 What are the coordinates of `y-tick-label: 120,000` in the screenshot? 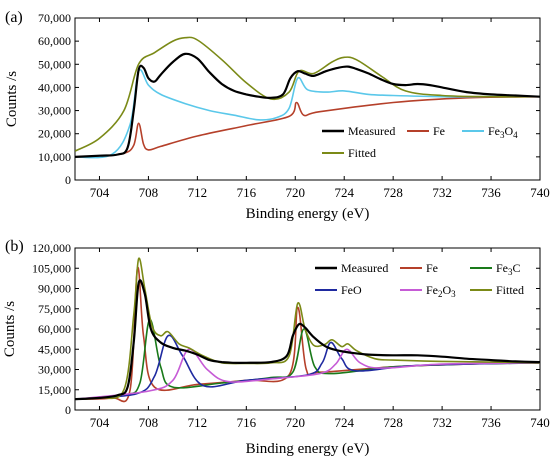 It's located at (51, 248).